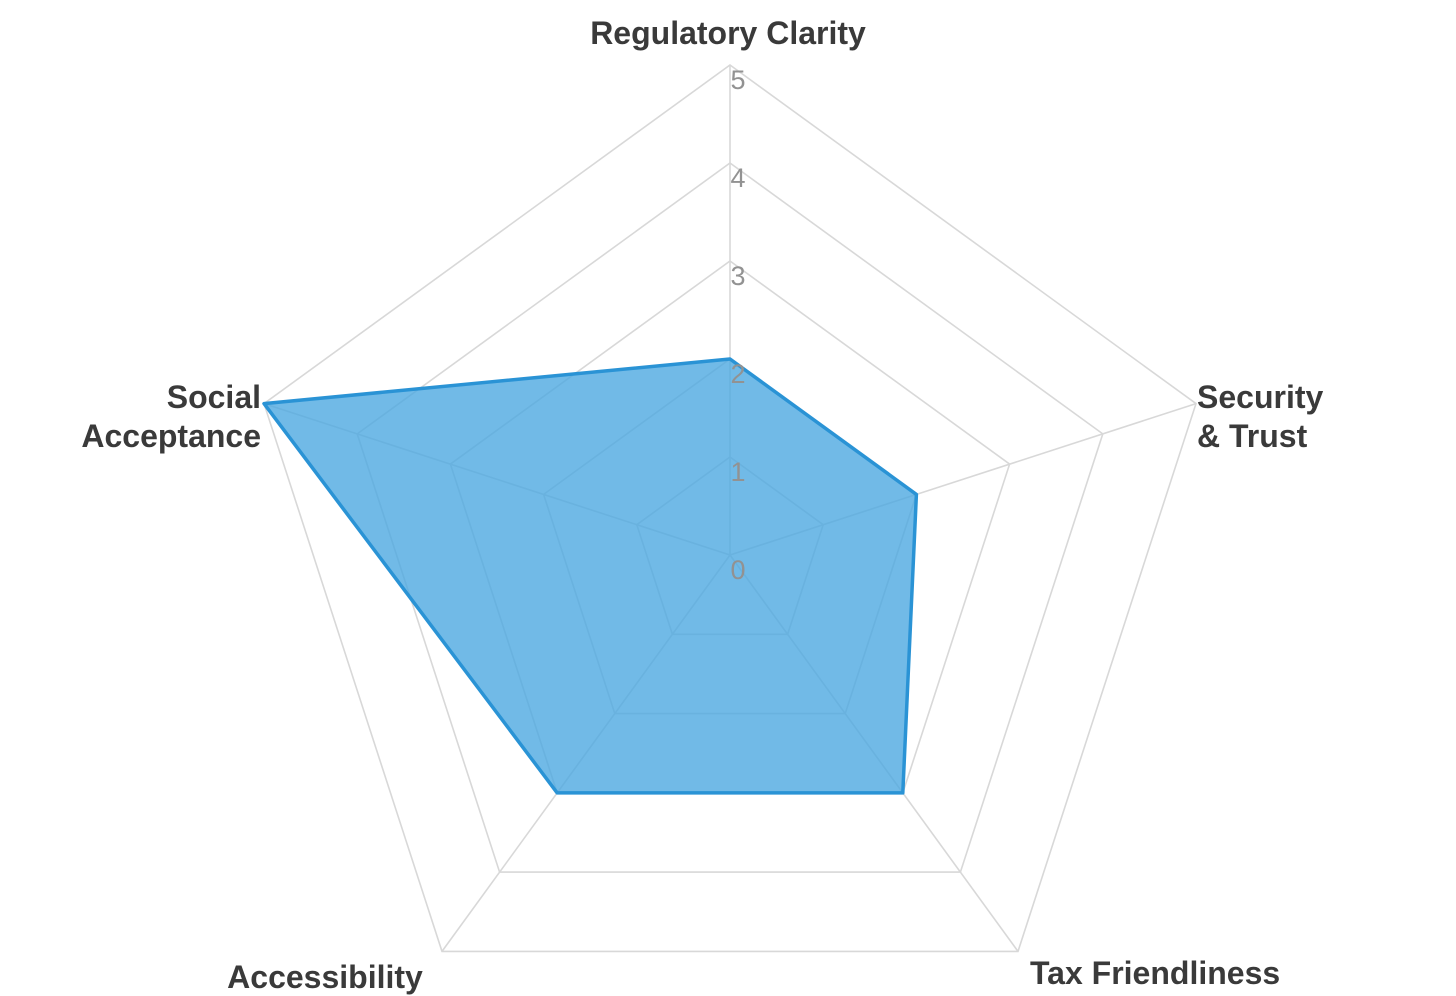  Describe the element at coordinates (728, 33) in the screenshot. I see `category-label-0: Regulatory Clarity` at that location.